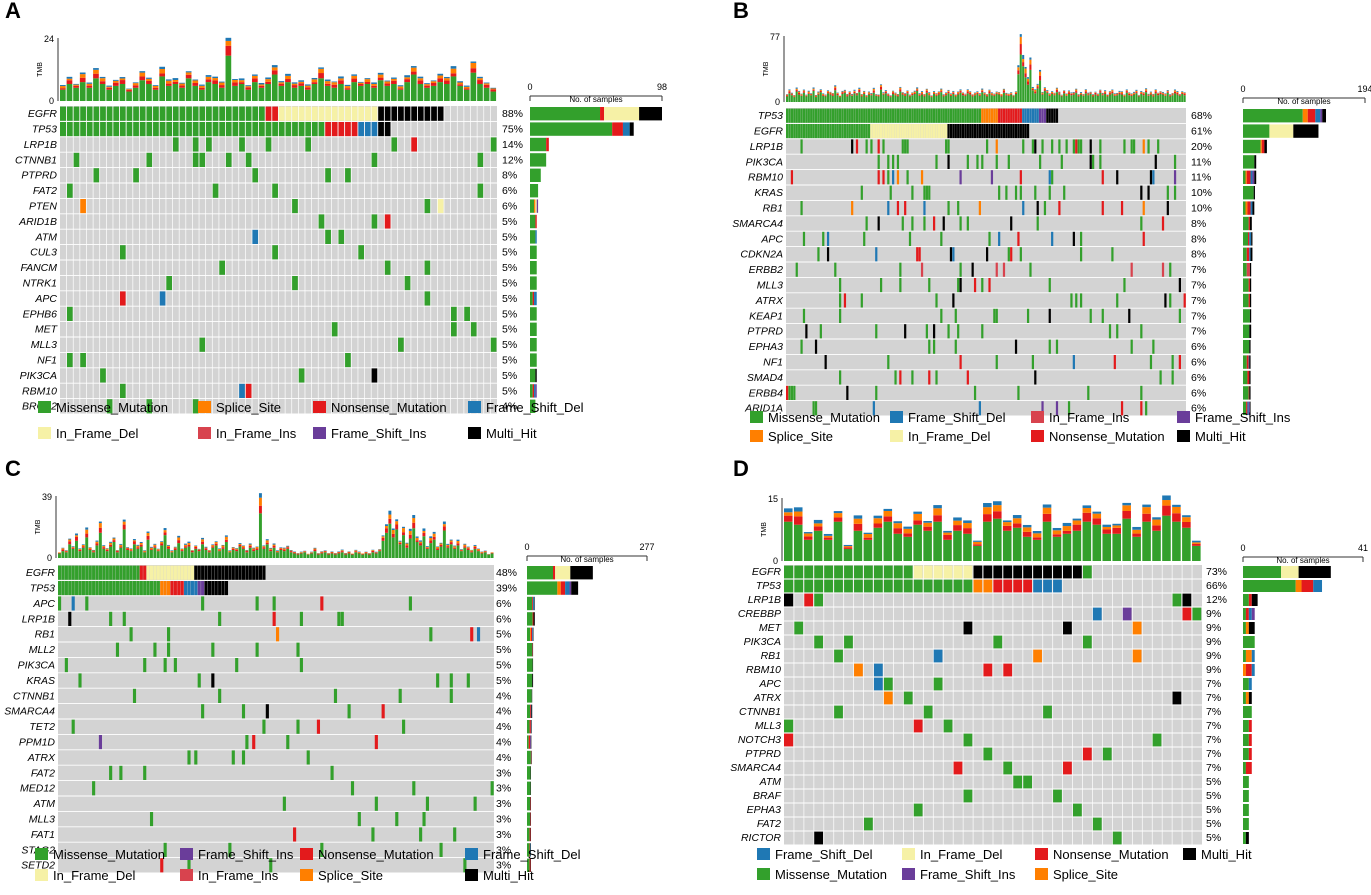 This screenshot has width=1371, height=895. Describe the element at coordinates (1201, 178) in the screenshot. I see `gene-pct-rbm10: 11%` at that location.